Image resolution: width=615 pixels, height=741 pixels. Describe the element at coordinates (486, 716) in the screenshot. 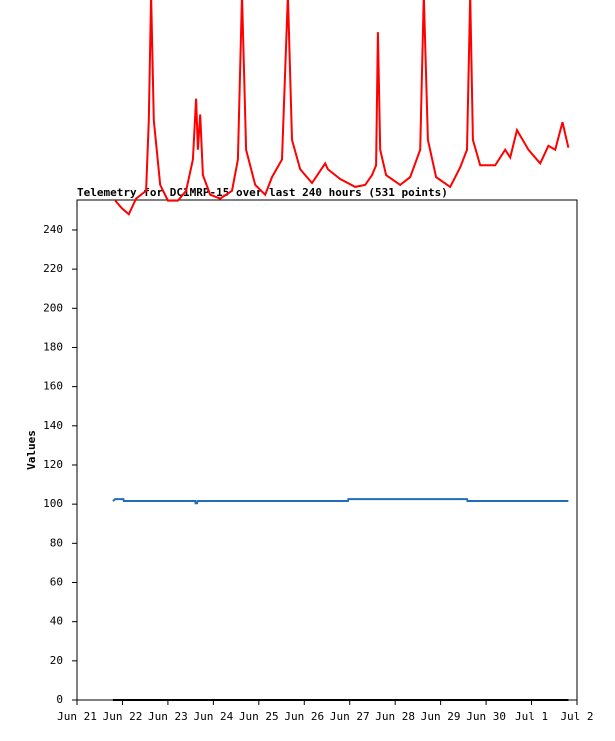

I see `x-tick-label: Jun 30` at that location.